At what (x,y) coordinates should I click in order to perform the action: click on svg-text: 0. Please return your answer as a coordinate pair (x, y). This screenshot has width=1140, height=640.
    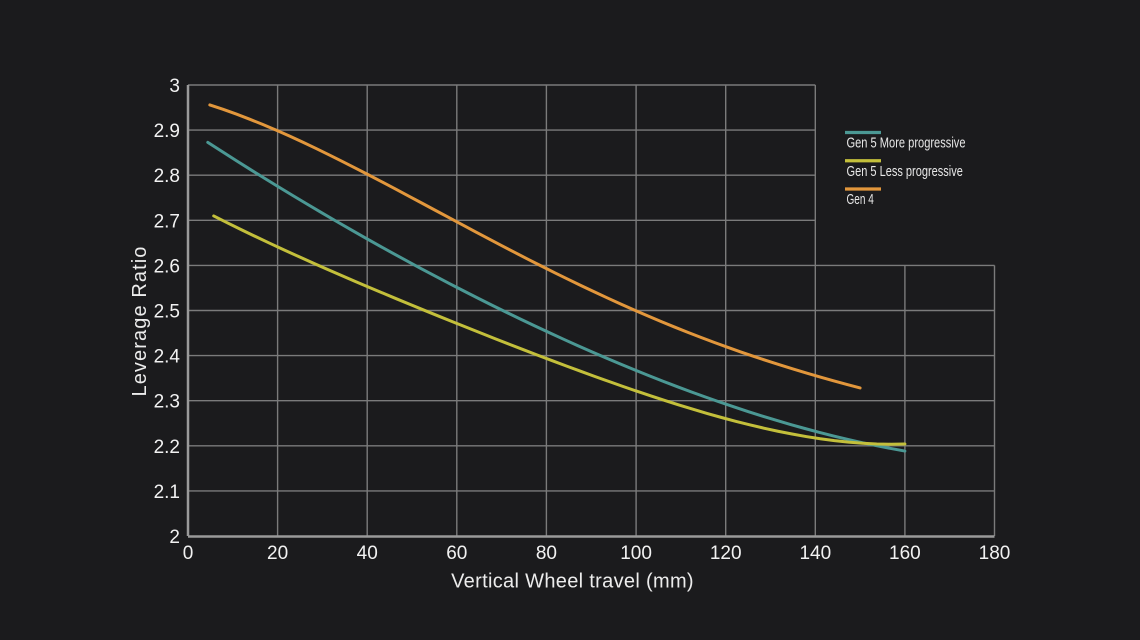
    Looking at the image, I should click on (188, 553).